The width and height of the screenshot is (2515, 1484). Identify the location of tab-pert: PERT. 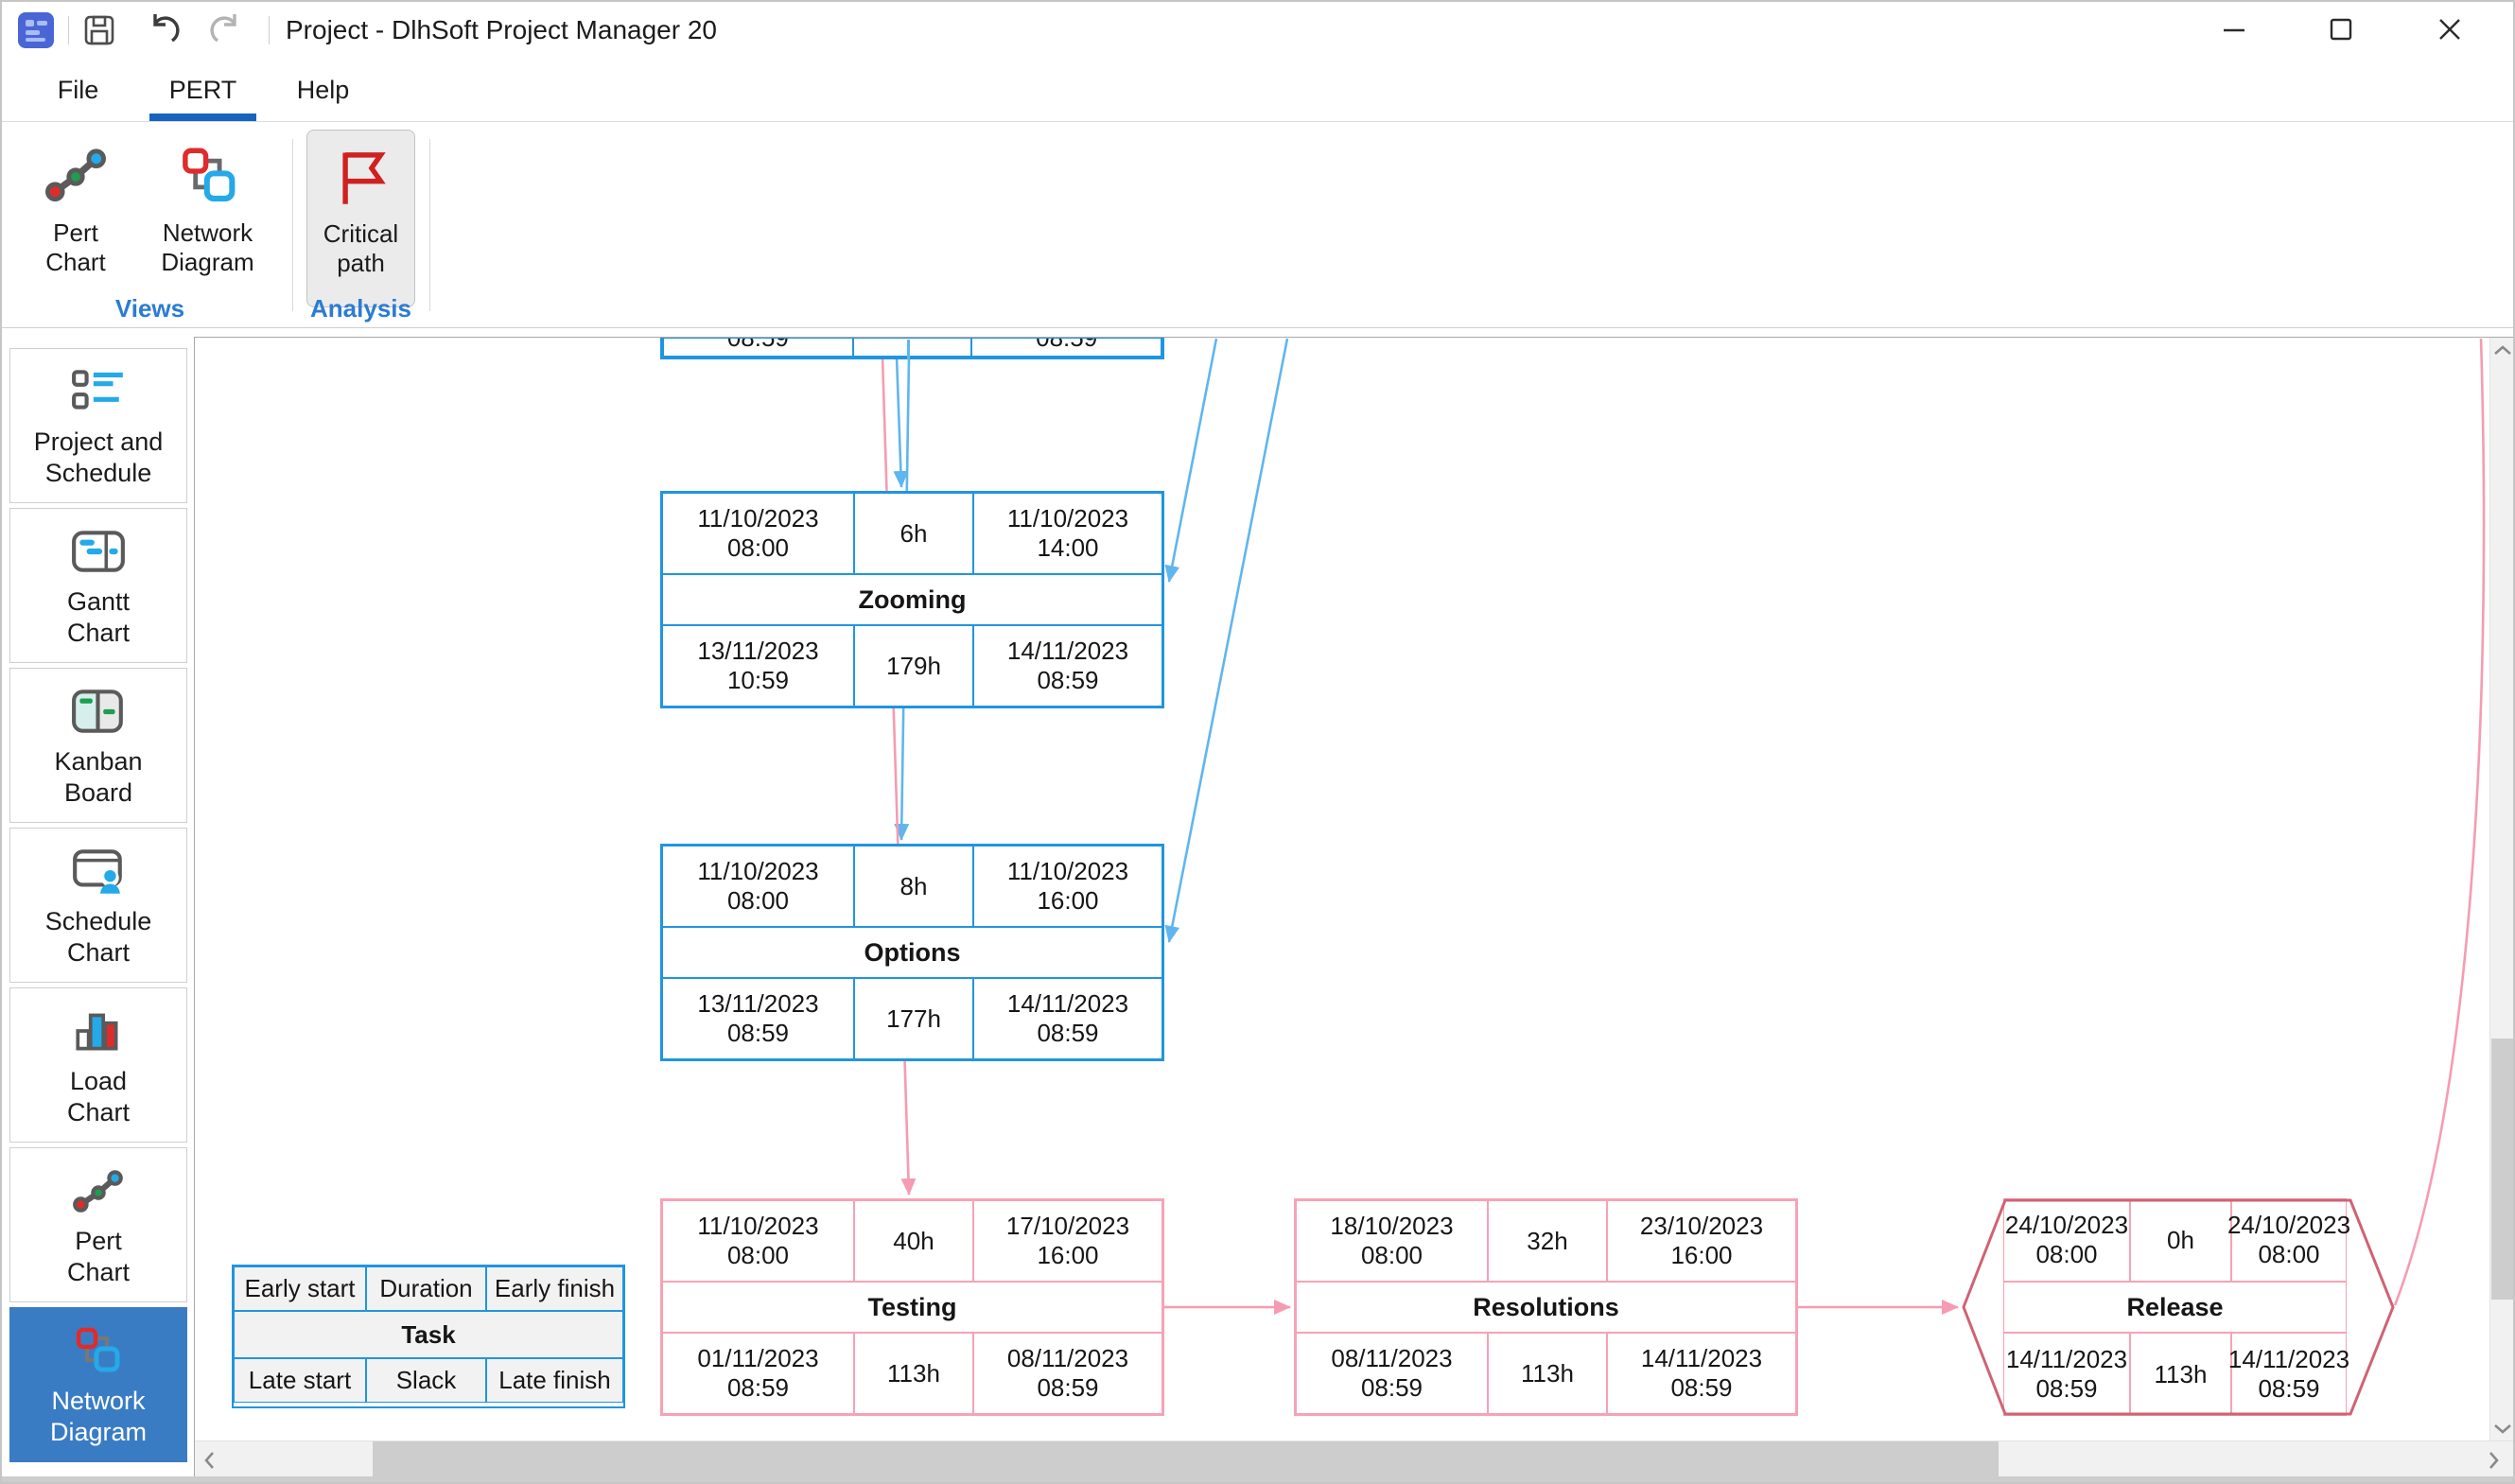
(203, 90).